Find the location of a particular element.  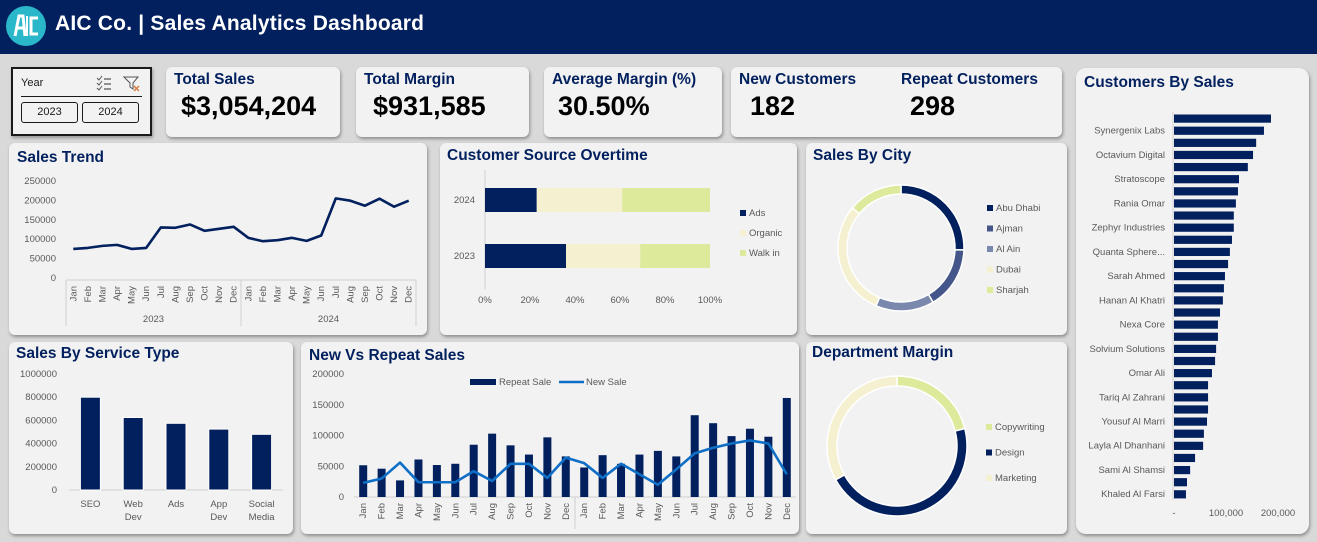

donut-segment-al-ain is located at coordinates (904, 302).